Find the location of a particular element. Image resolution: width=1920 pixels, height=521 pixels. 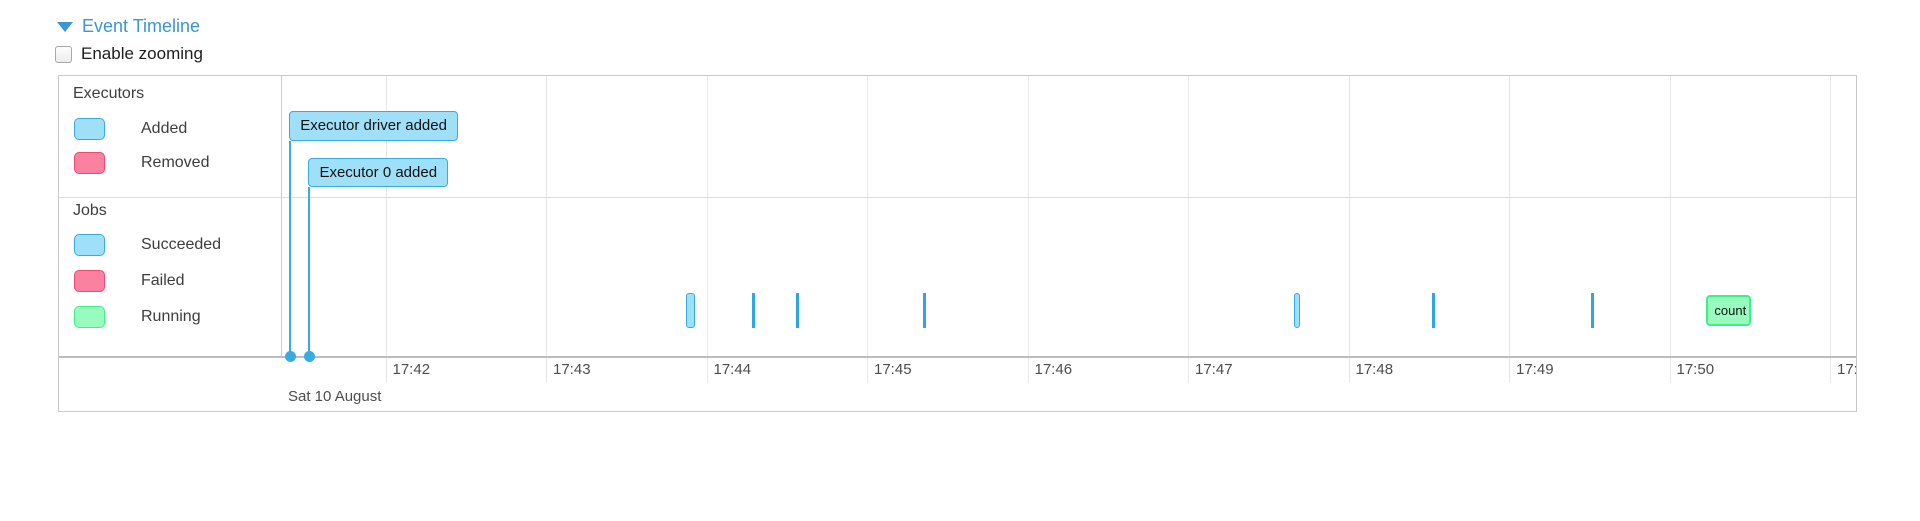

enable-zooming-control: Enable zooming is located at coordinates (129, 54).